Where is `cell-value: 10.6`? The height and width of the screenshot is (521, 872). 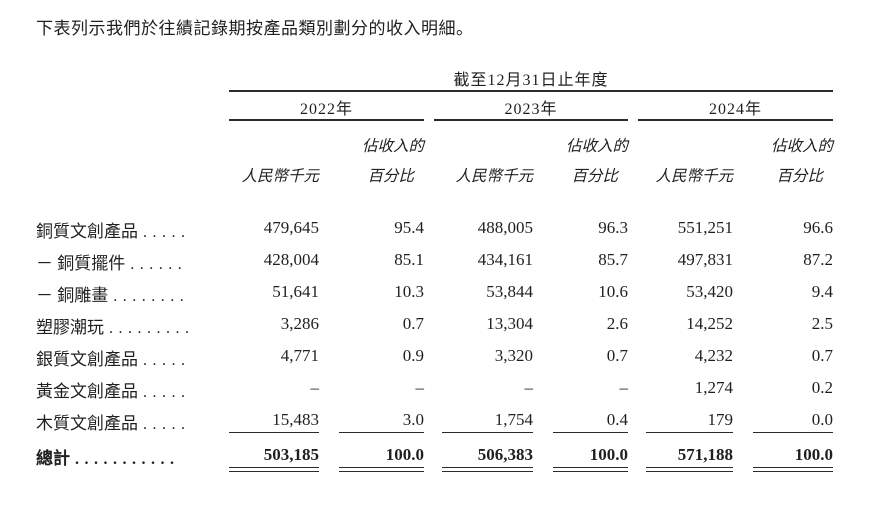 cell-value: 10.6 is located at coordinates (613, 291).